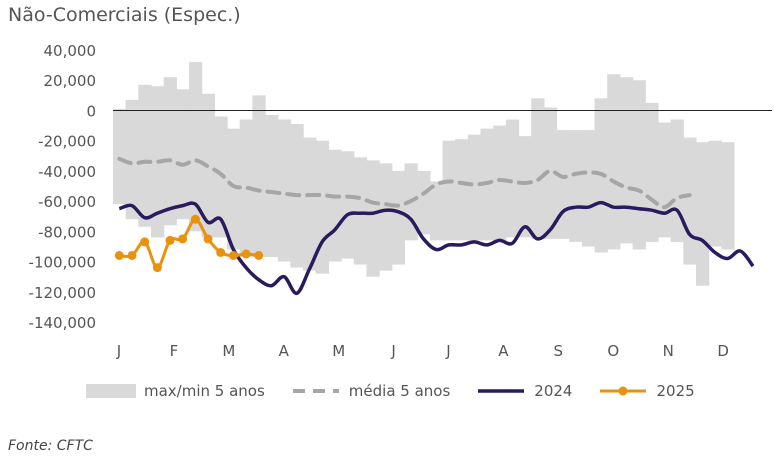 The height and width of the screenshot is (465, 774). I want to click on legend-label-range: max/min 5 anos, so click(204, 391).